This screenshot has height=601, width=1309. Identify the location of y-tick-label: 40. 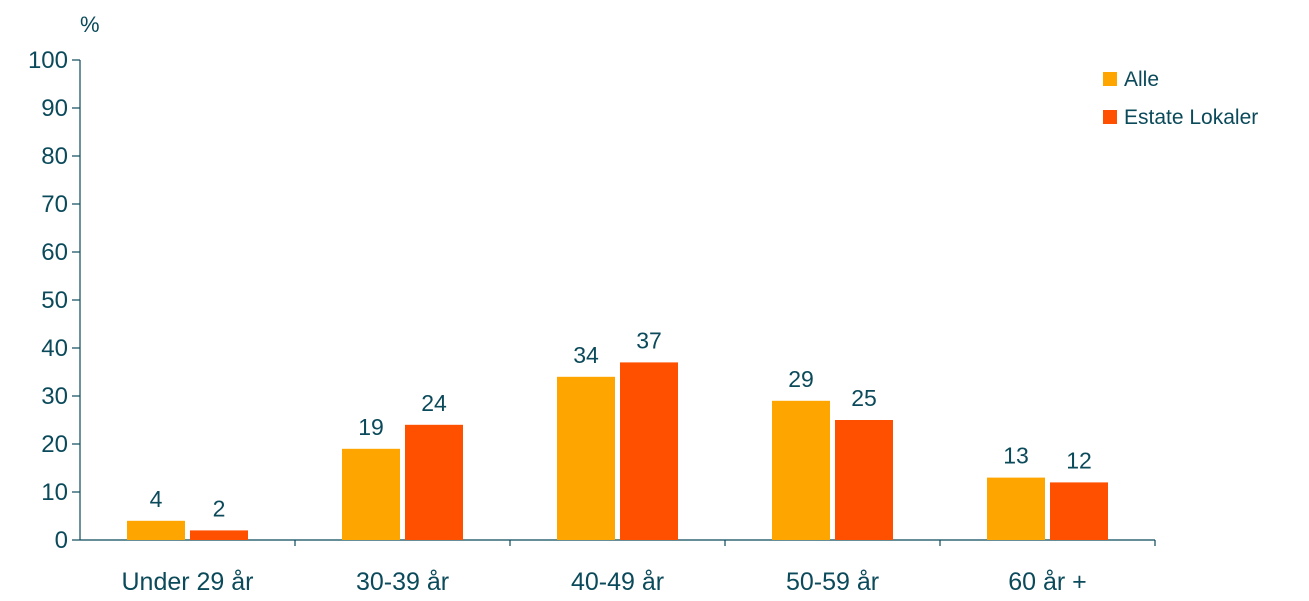
(54, 348).